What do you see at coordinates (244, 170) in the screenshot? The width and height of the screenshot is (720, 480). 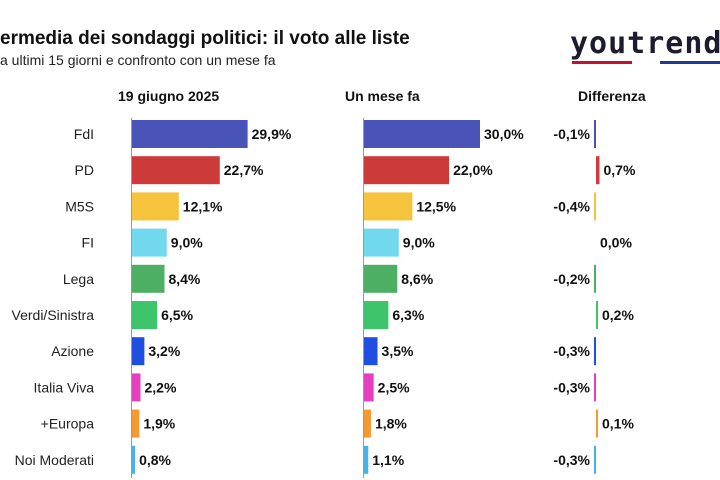 I see `data-label-current: 22,7%` at bounding box center [244, 170].